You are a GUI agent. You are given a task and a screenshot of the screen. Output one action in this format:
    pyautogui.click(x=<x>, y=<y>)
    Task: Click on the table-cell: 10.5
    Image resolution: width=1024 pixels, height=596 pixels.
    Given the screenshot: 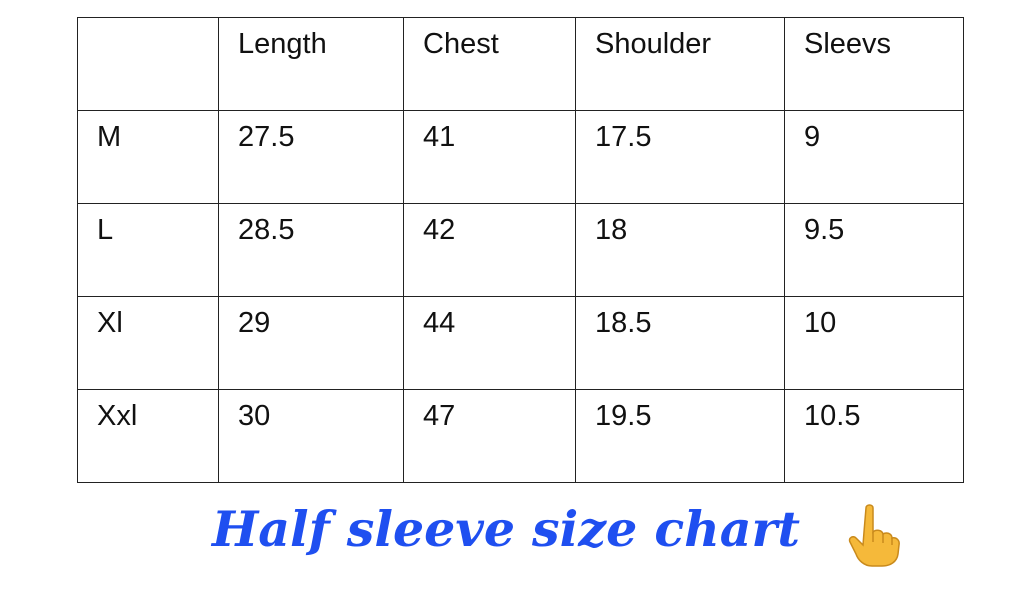 What is the action you would take?
    pyautogui.click(x=874, y=436)
    